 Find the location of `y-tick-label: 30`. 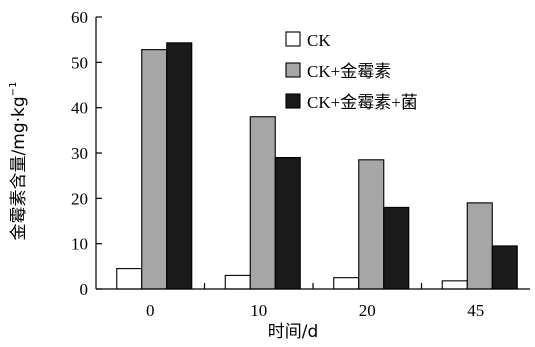

y-tick-label: 30 is located at coordinates (79, 153).